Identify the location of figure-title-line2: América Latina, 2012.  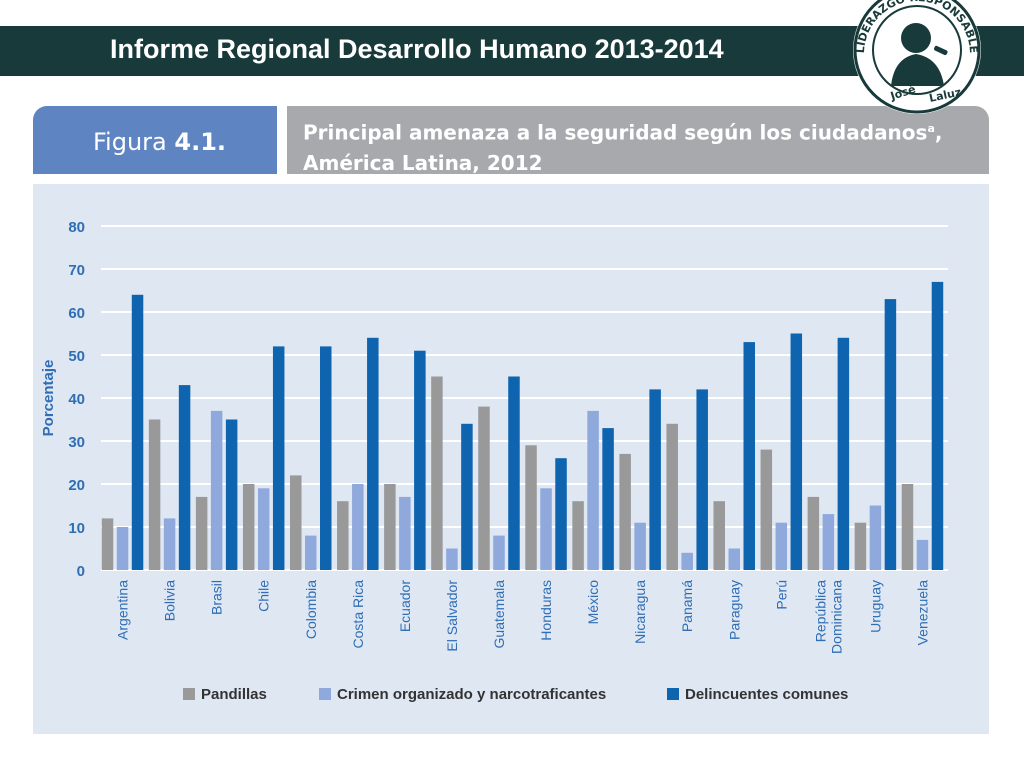
(423, 162).